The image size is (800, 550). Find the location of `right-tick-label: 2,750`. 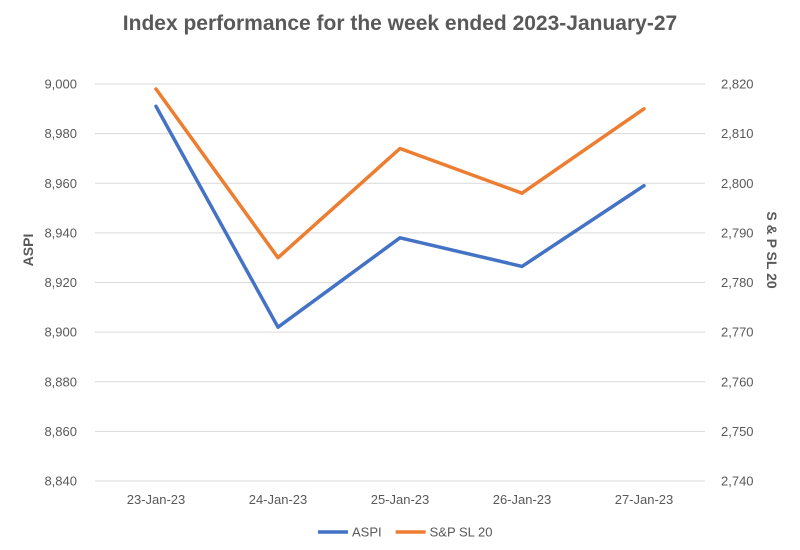

right-tick-label: 2,750 is located at coordinates (737, 431).